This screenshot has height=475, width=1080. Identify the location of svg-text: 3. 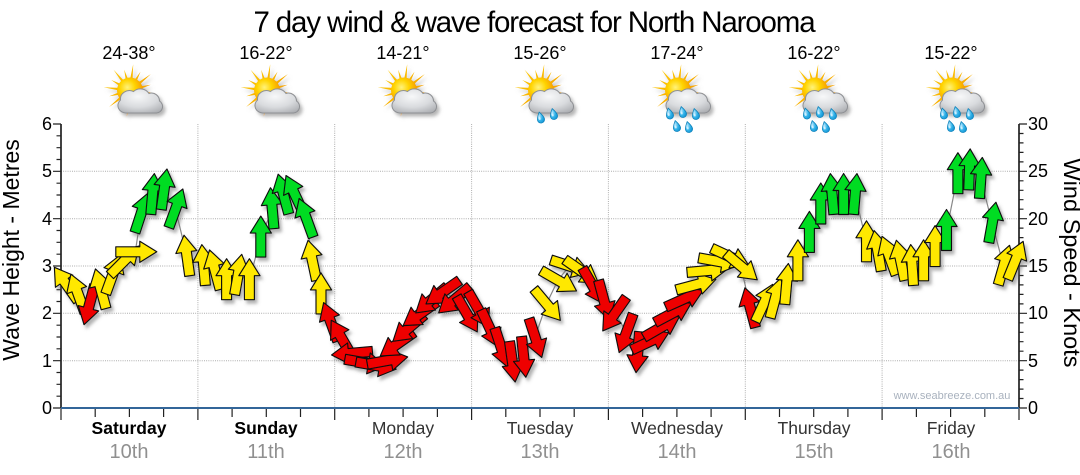
(47, 266).